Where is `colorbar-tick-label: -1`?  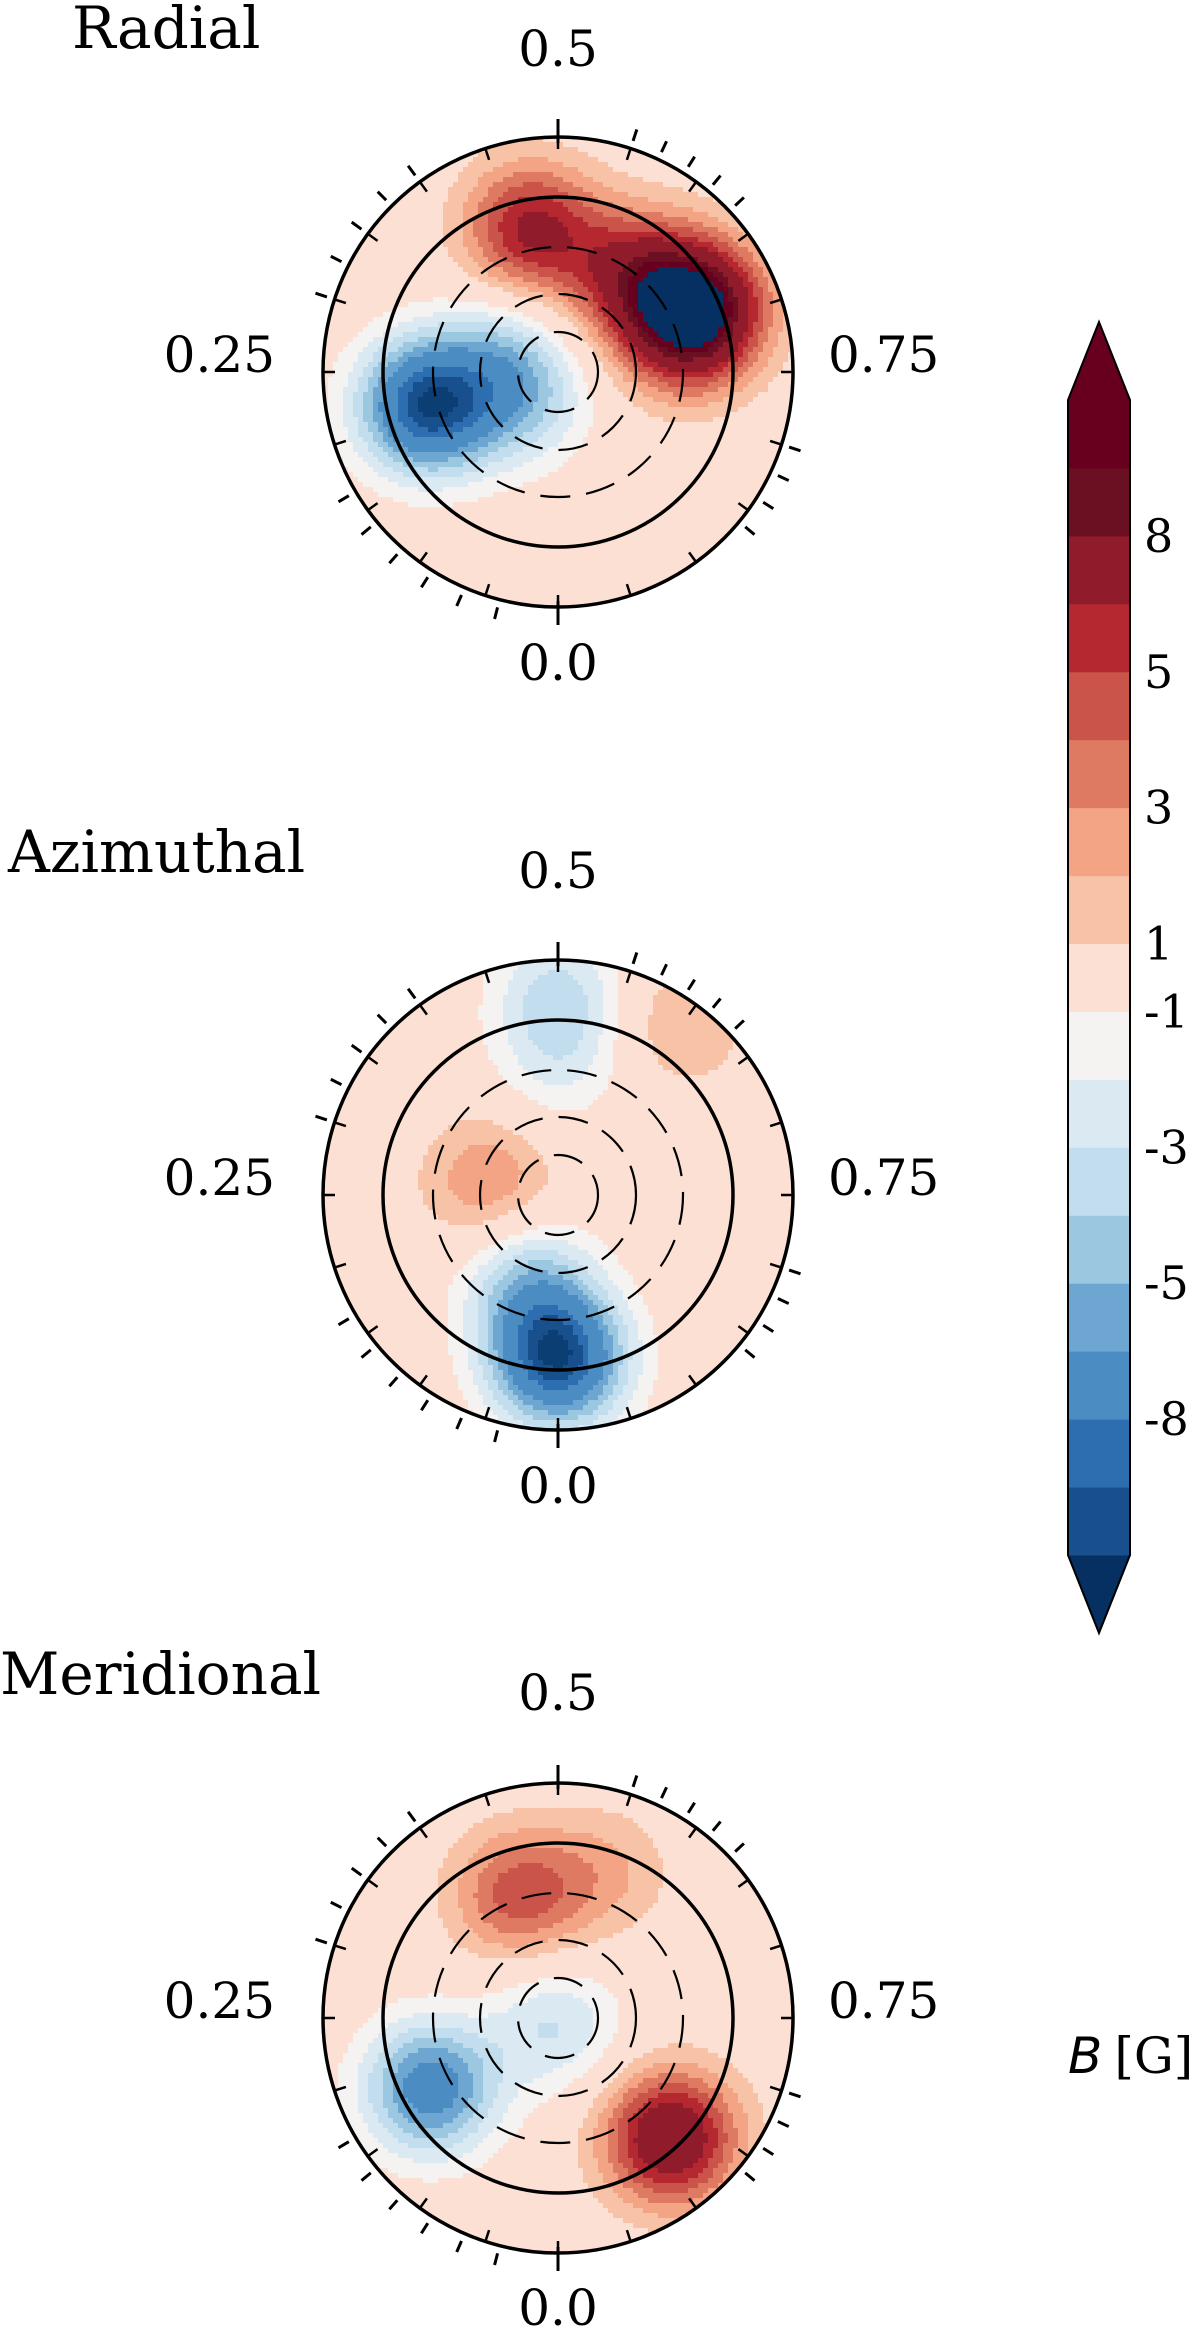
colorbar-tick-label: -1 is located at coordinates (1166, 1011).